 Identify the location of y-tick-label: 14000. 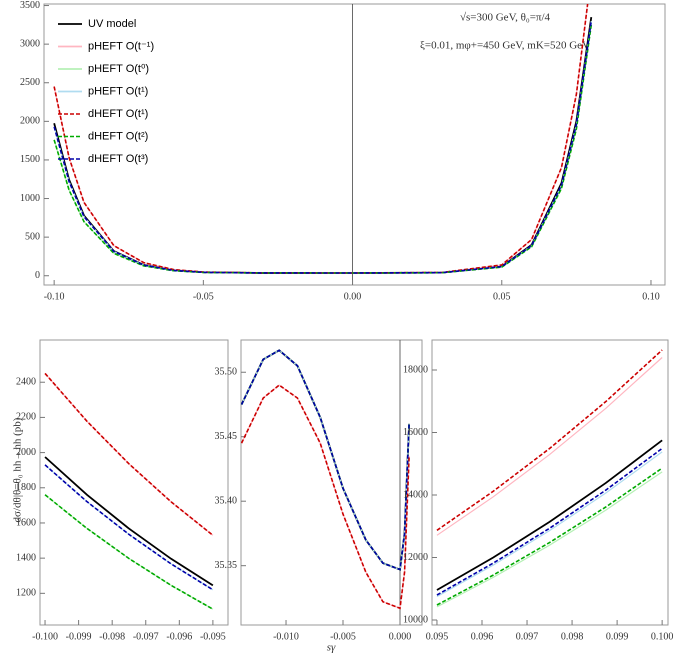
(415, 494).